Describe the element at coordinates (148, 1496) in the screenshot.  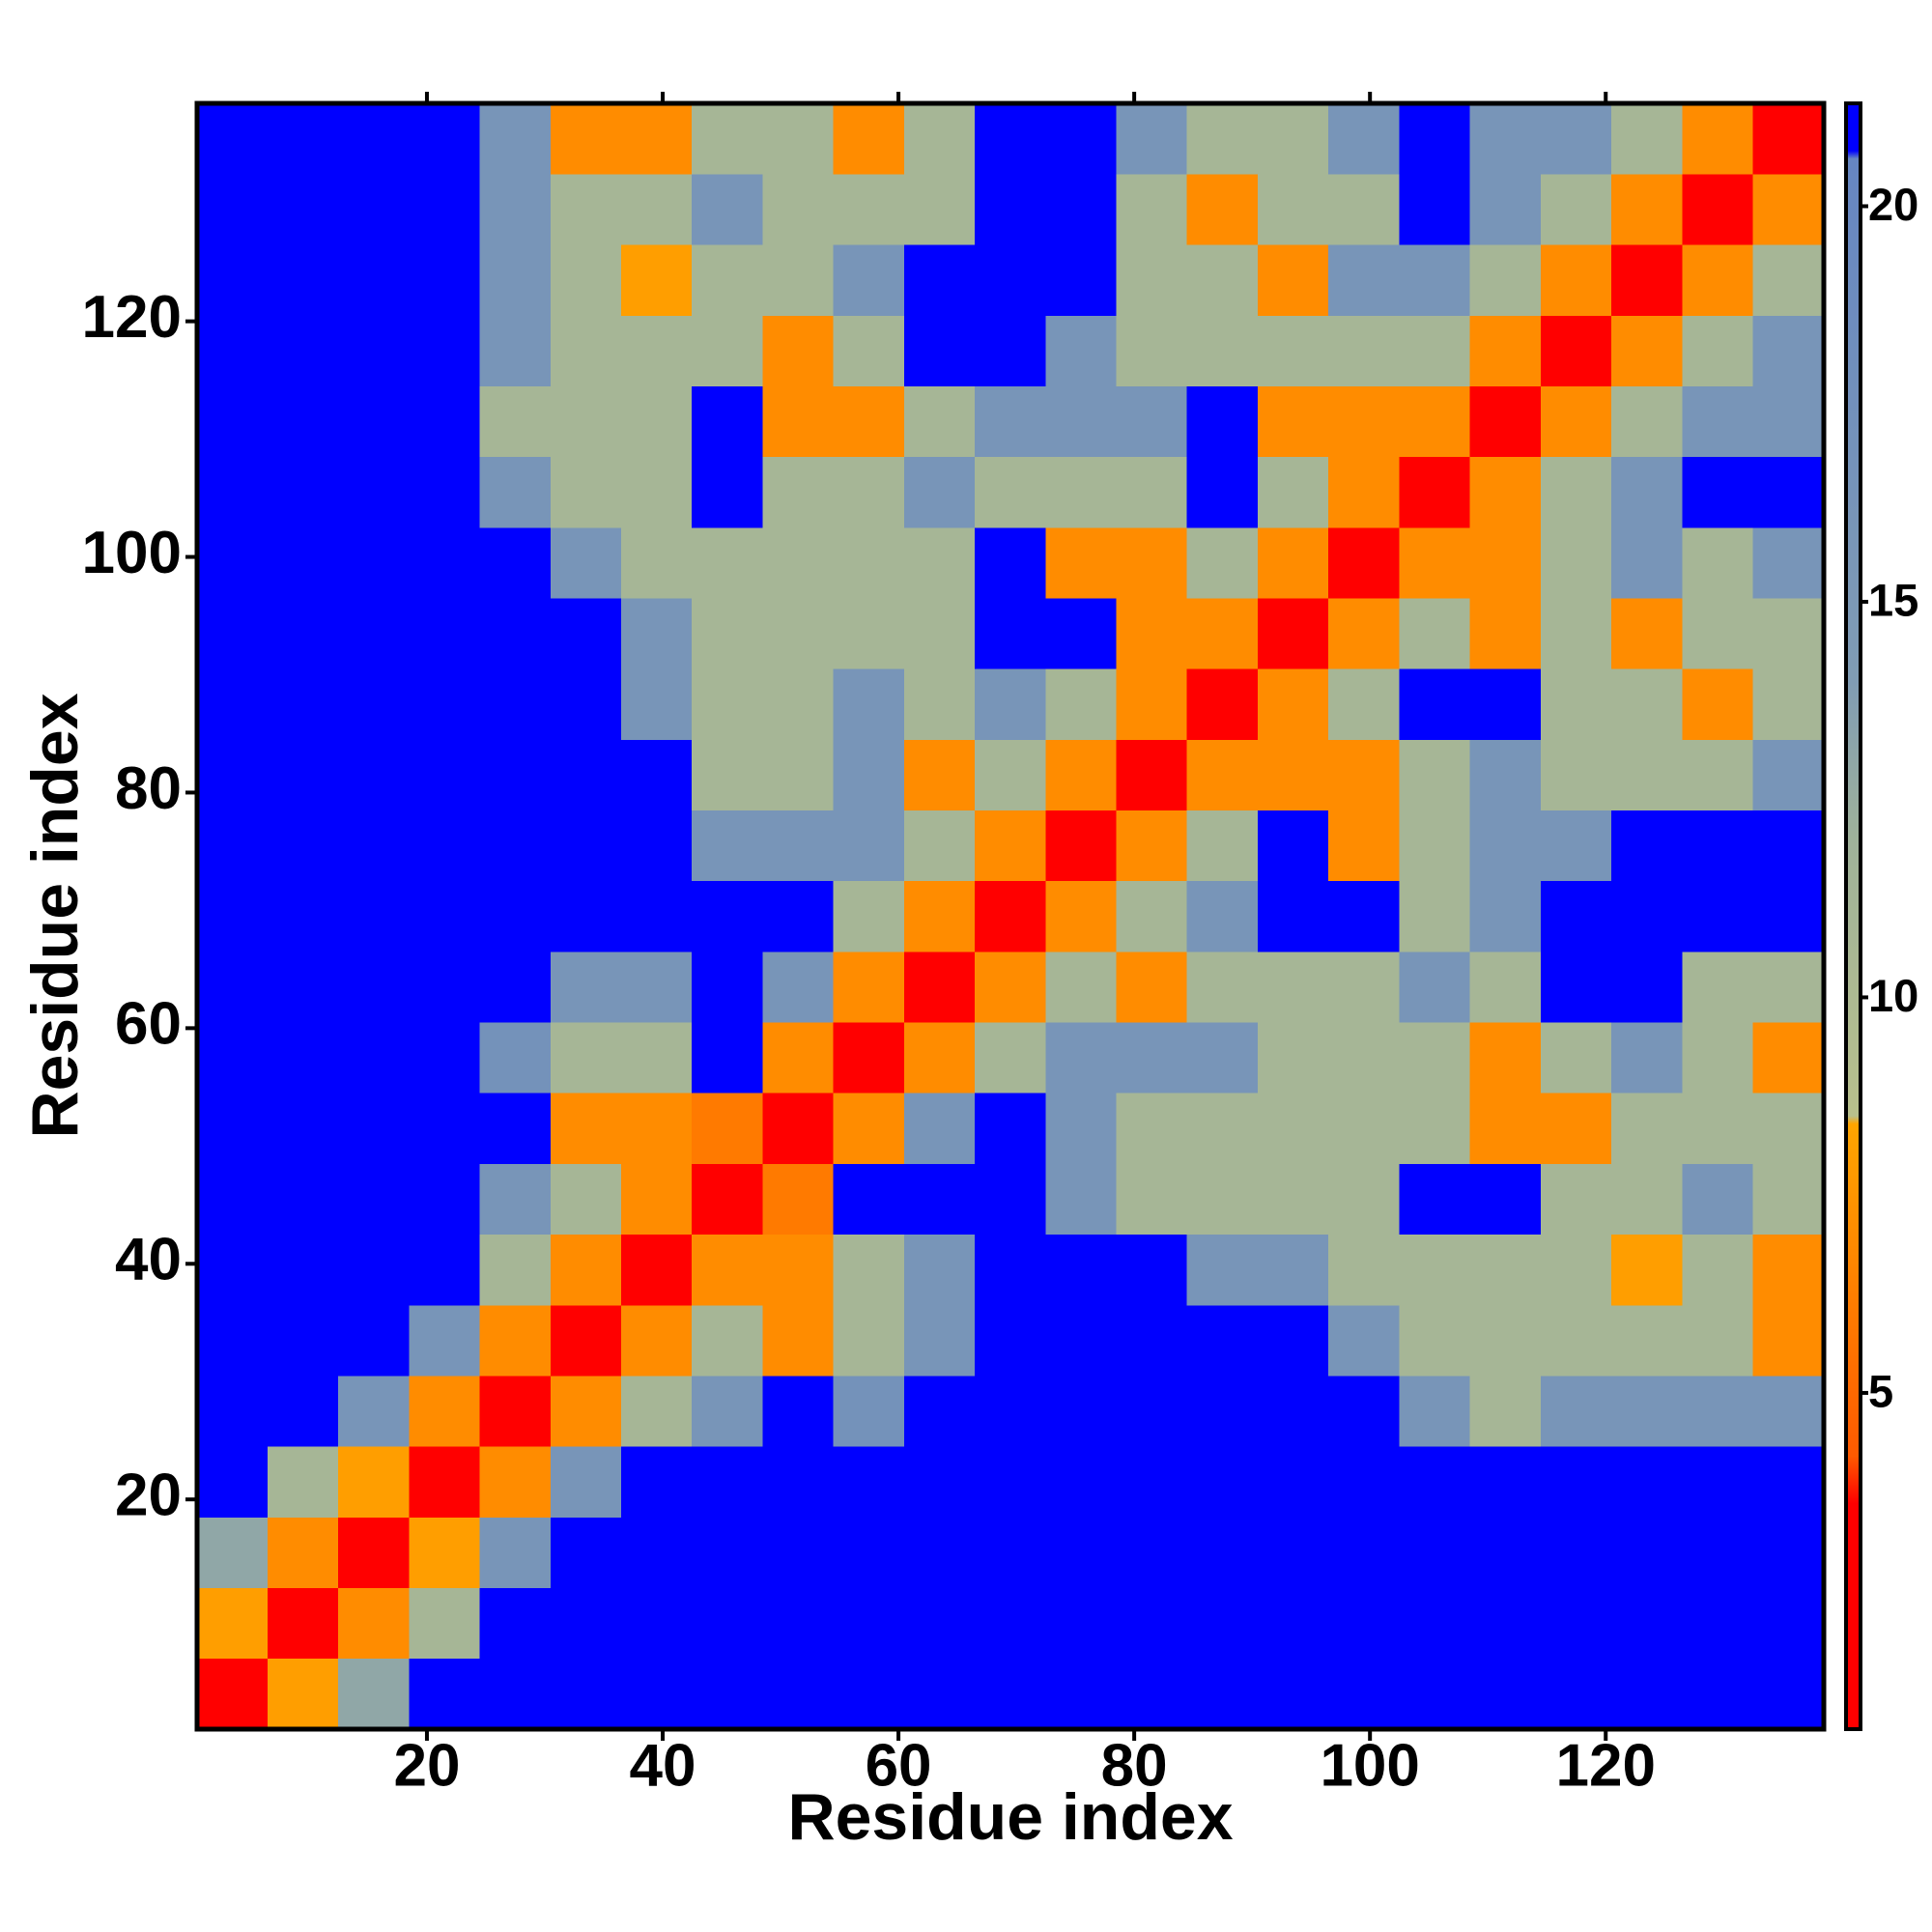
I see `y-tick-label: 20` at that location.